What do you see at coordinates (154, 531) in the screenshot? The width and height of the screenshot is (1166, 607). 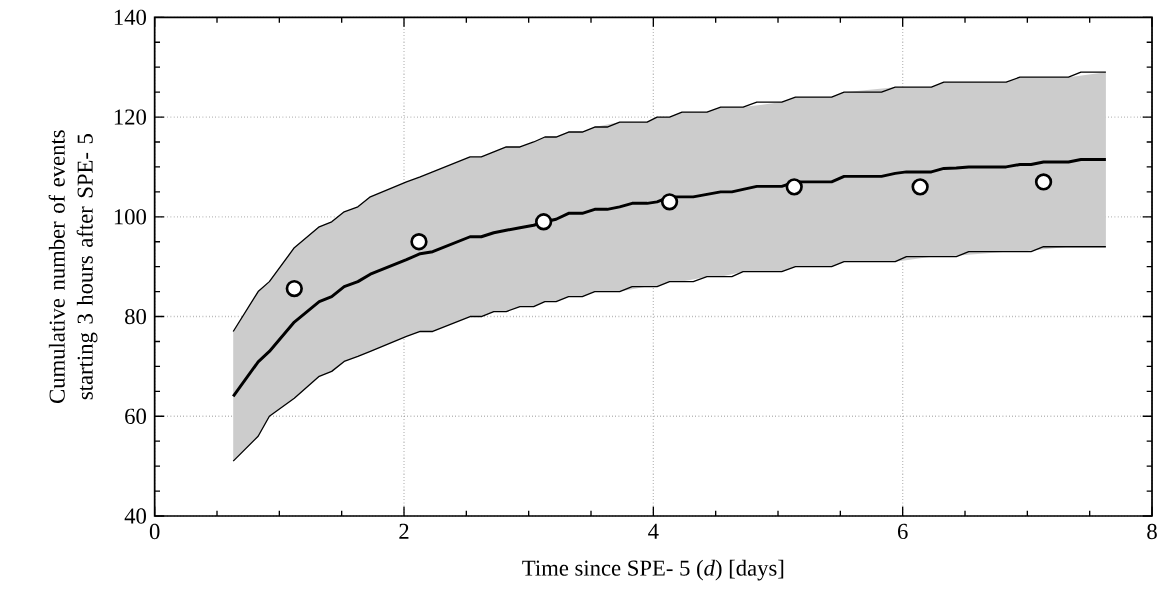 I see `x-tick-label: 0` at bounding box center [154, 531].